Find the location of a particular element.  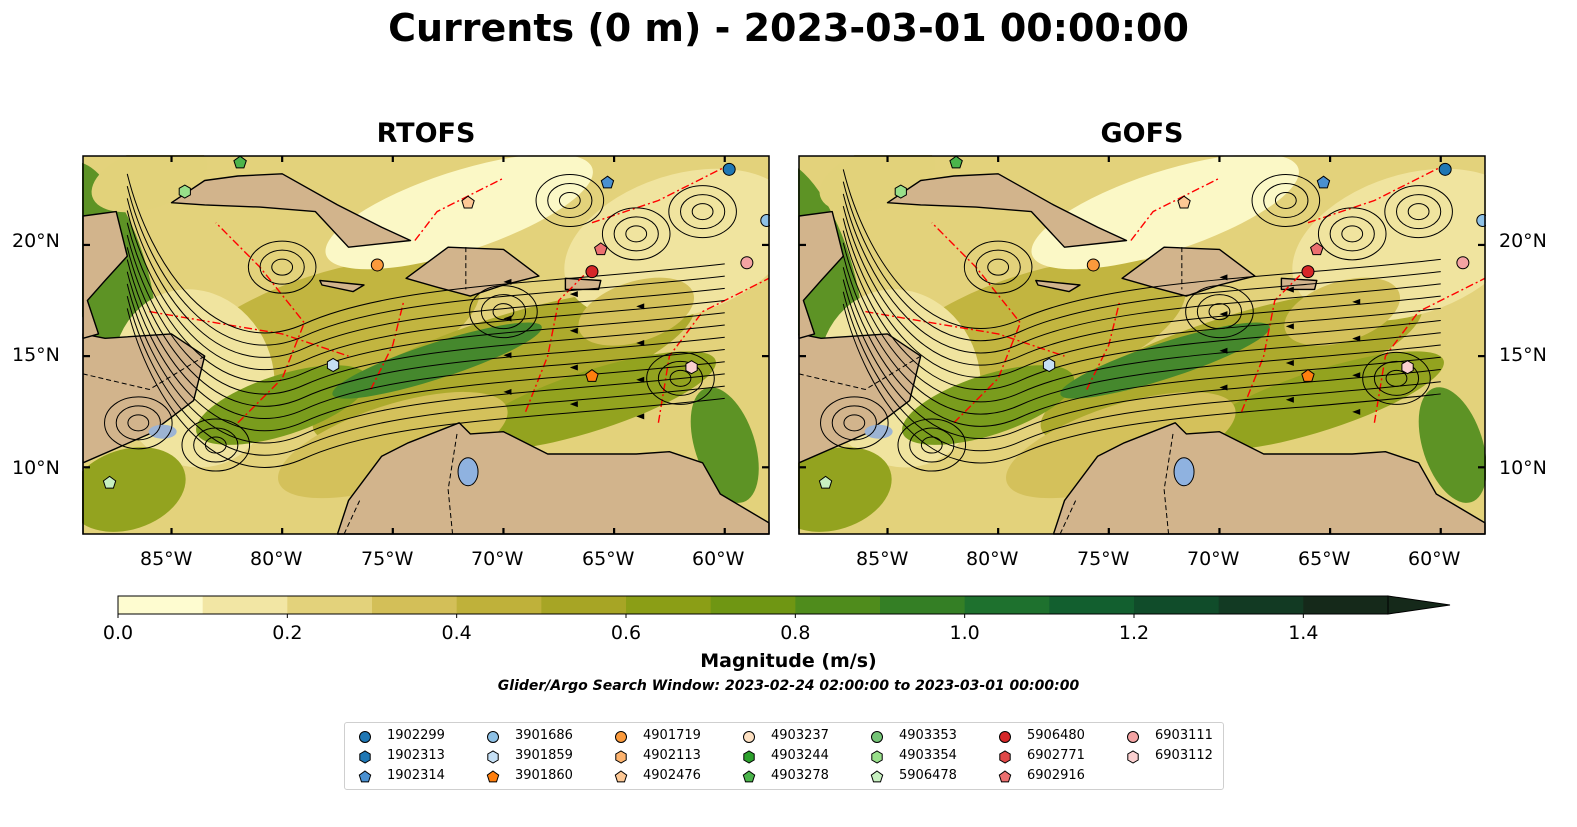

colorbar-tick-label: 1.2 is located at coordinates (1134, 633).